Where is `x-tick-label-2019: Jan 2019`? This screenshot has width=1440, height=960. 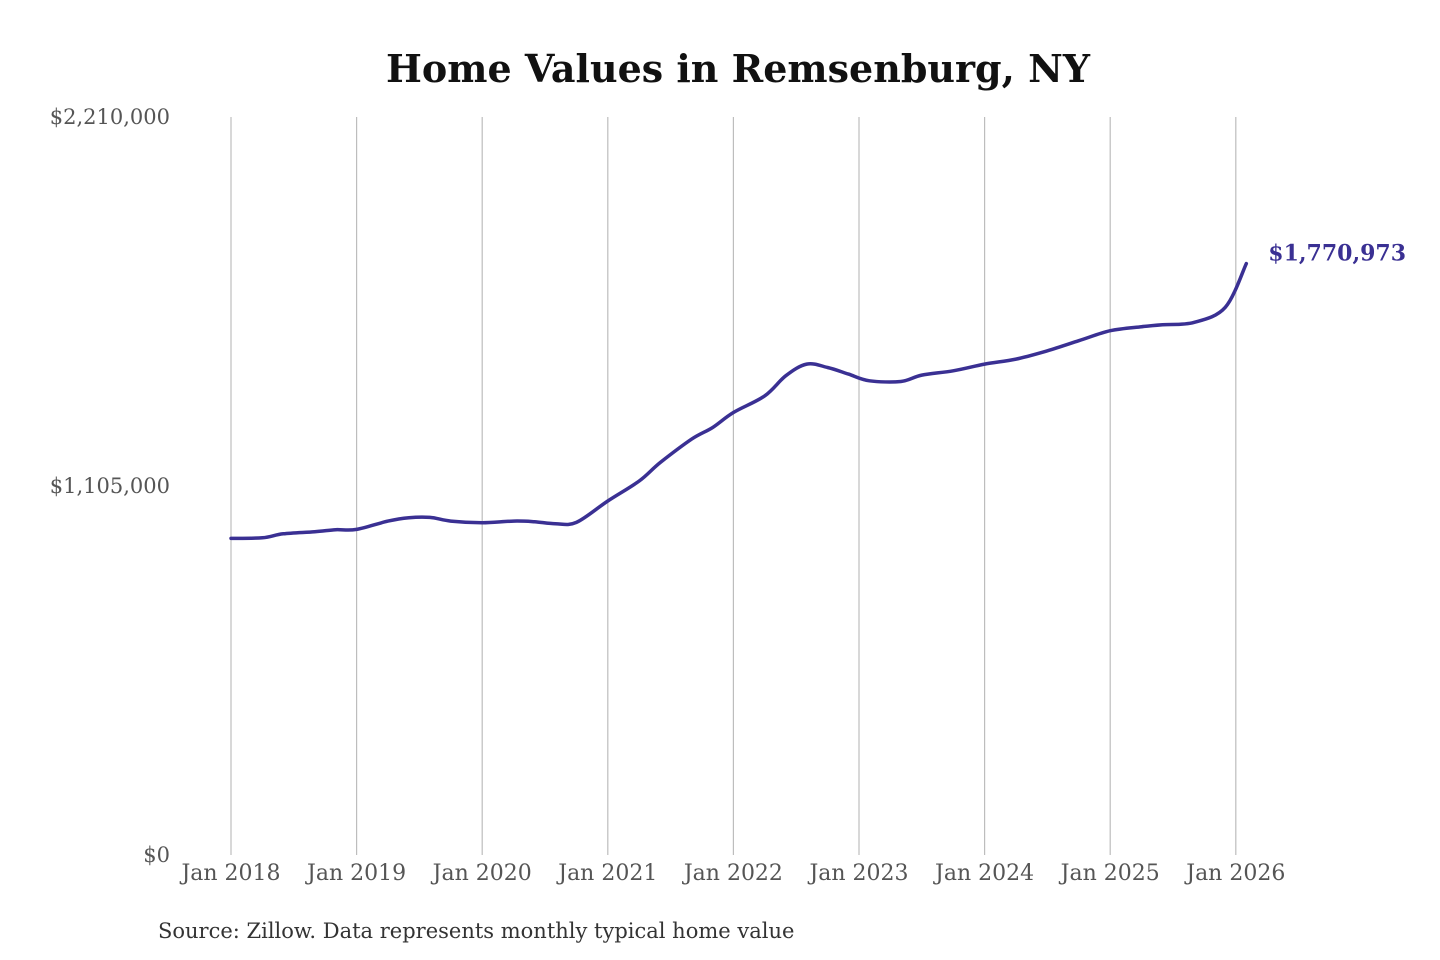
x-tick-label-2019: Jan 2019 is located at coordinates (355, 873).